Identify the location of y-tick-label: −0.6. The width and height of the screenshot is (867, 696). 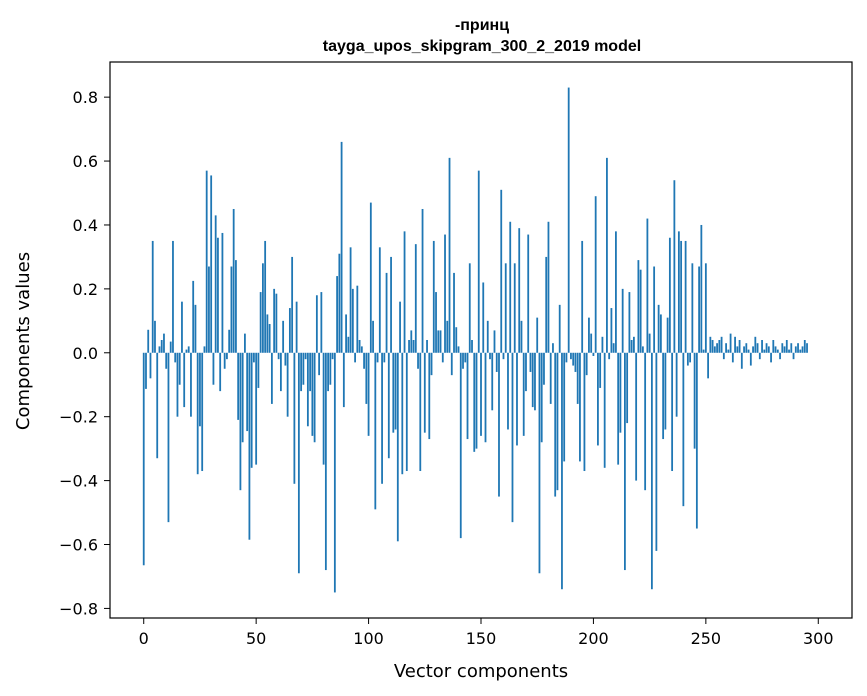
(78, 545).